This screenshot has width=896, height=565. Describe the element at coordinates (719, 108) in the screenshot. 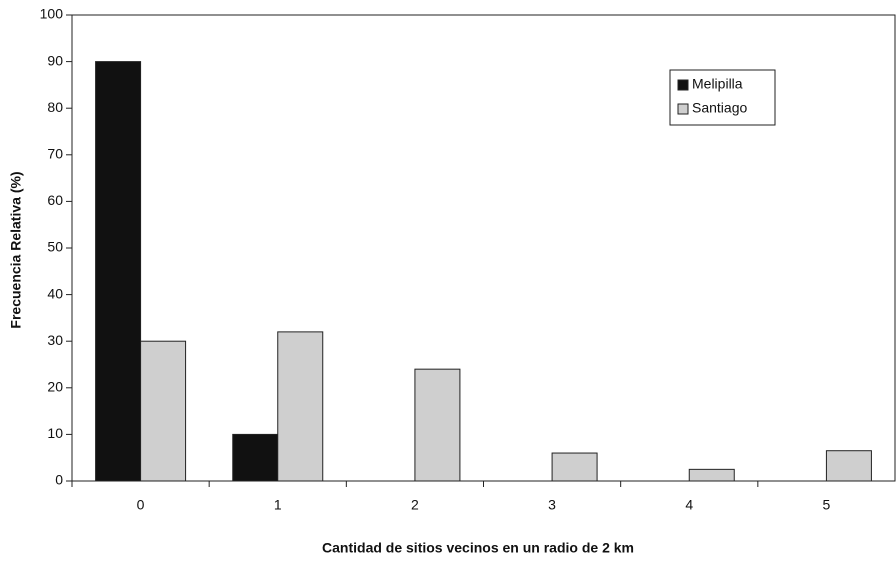

I see `legend-label: Santiago` at that location.